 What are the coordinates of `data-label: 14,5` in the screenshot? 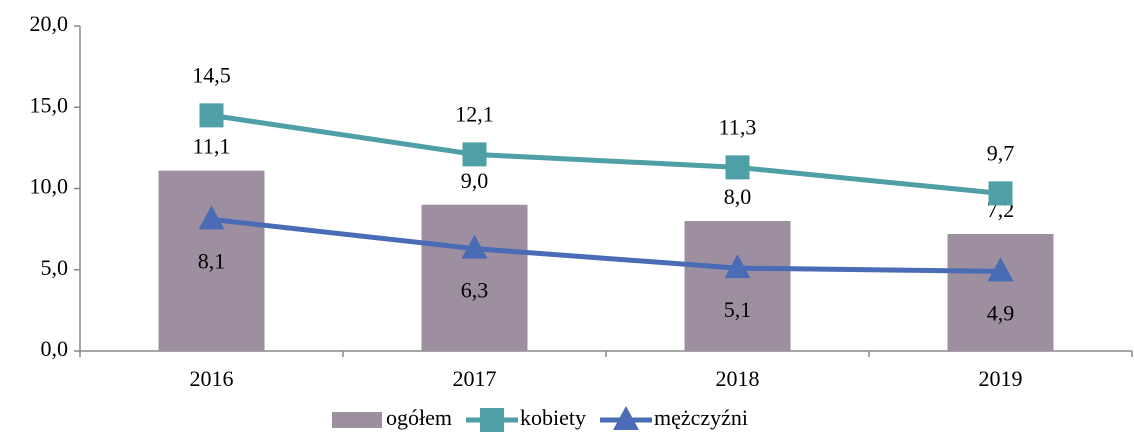 It's located at (211, 74).